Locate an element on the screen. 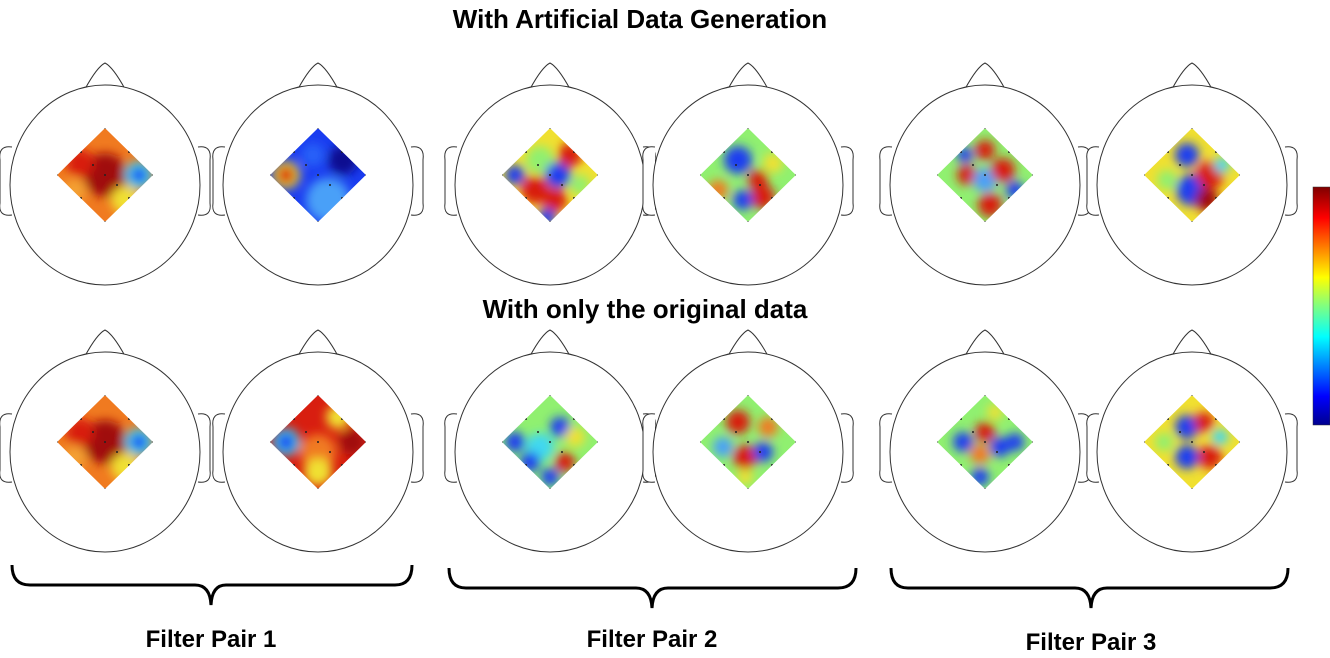 The image size is (1330, 658). row-title: With Artificial Data Generation is located at coordinates (640, 19).